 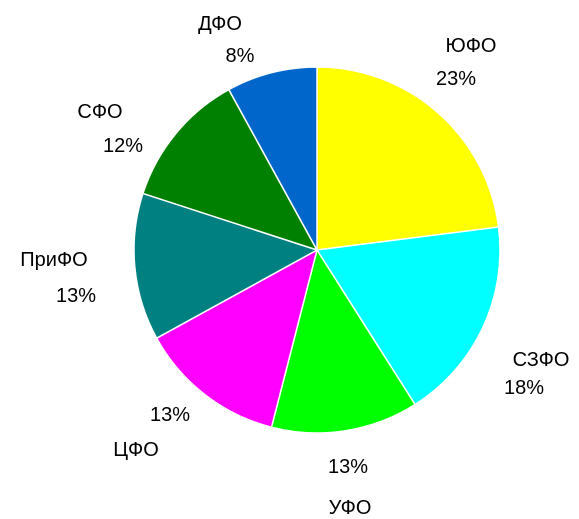 I want to click on slice-value-ufo-ural: 13%, so click(x=348, y=467).